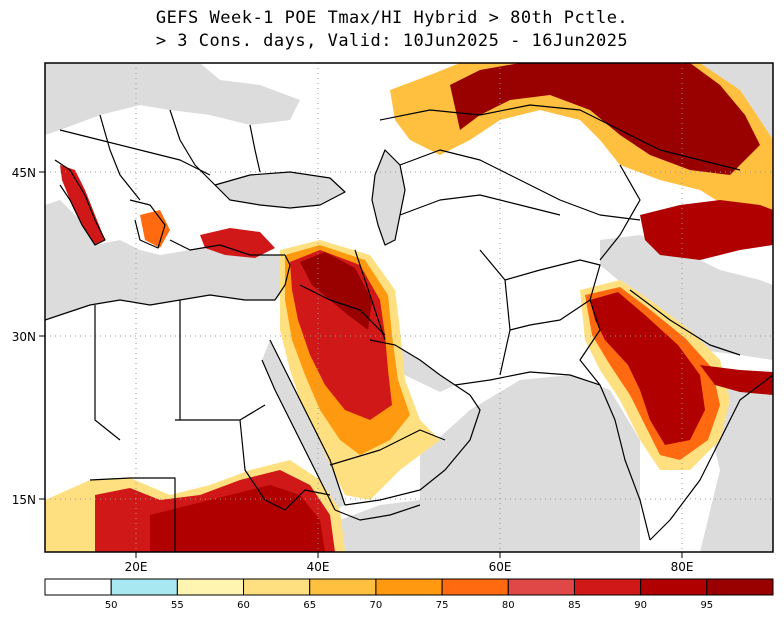  I want to click on ocean-arabian-sea, so click(530, 463).